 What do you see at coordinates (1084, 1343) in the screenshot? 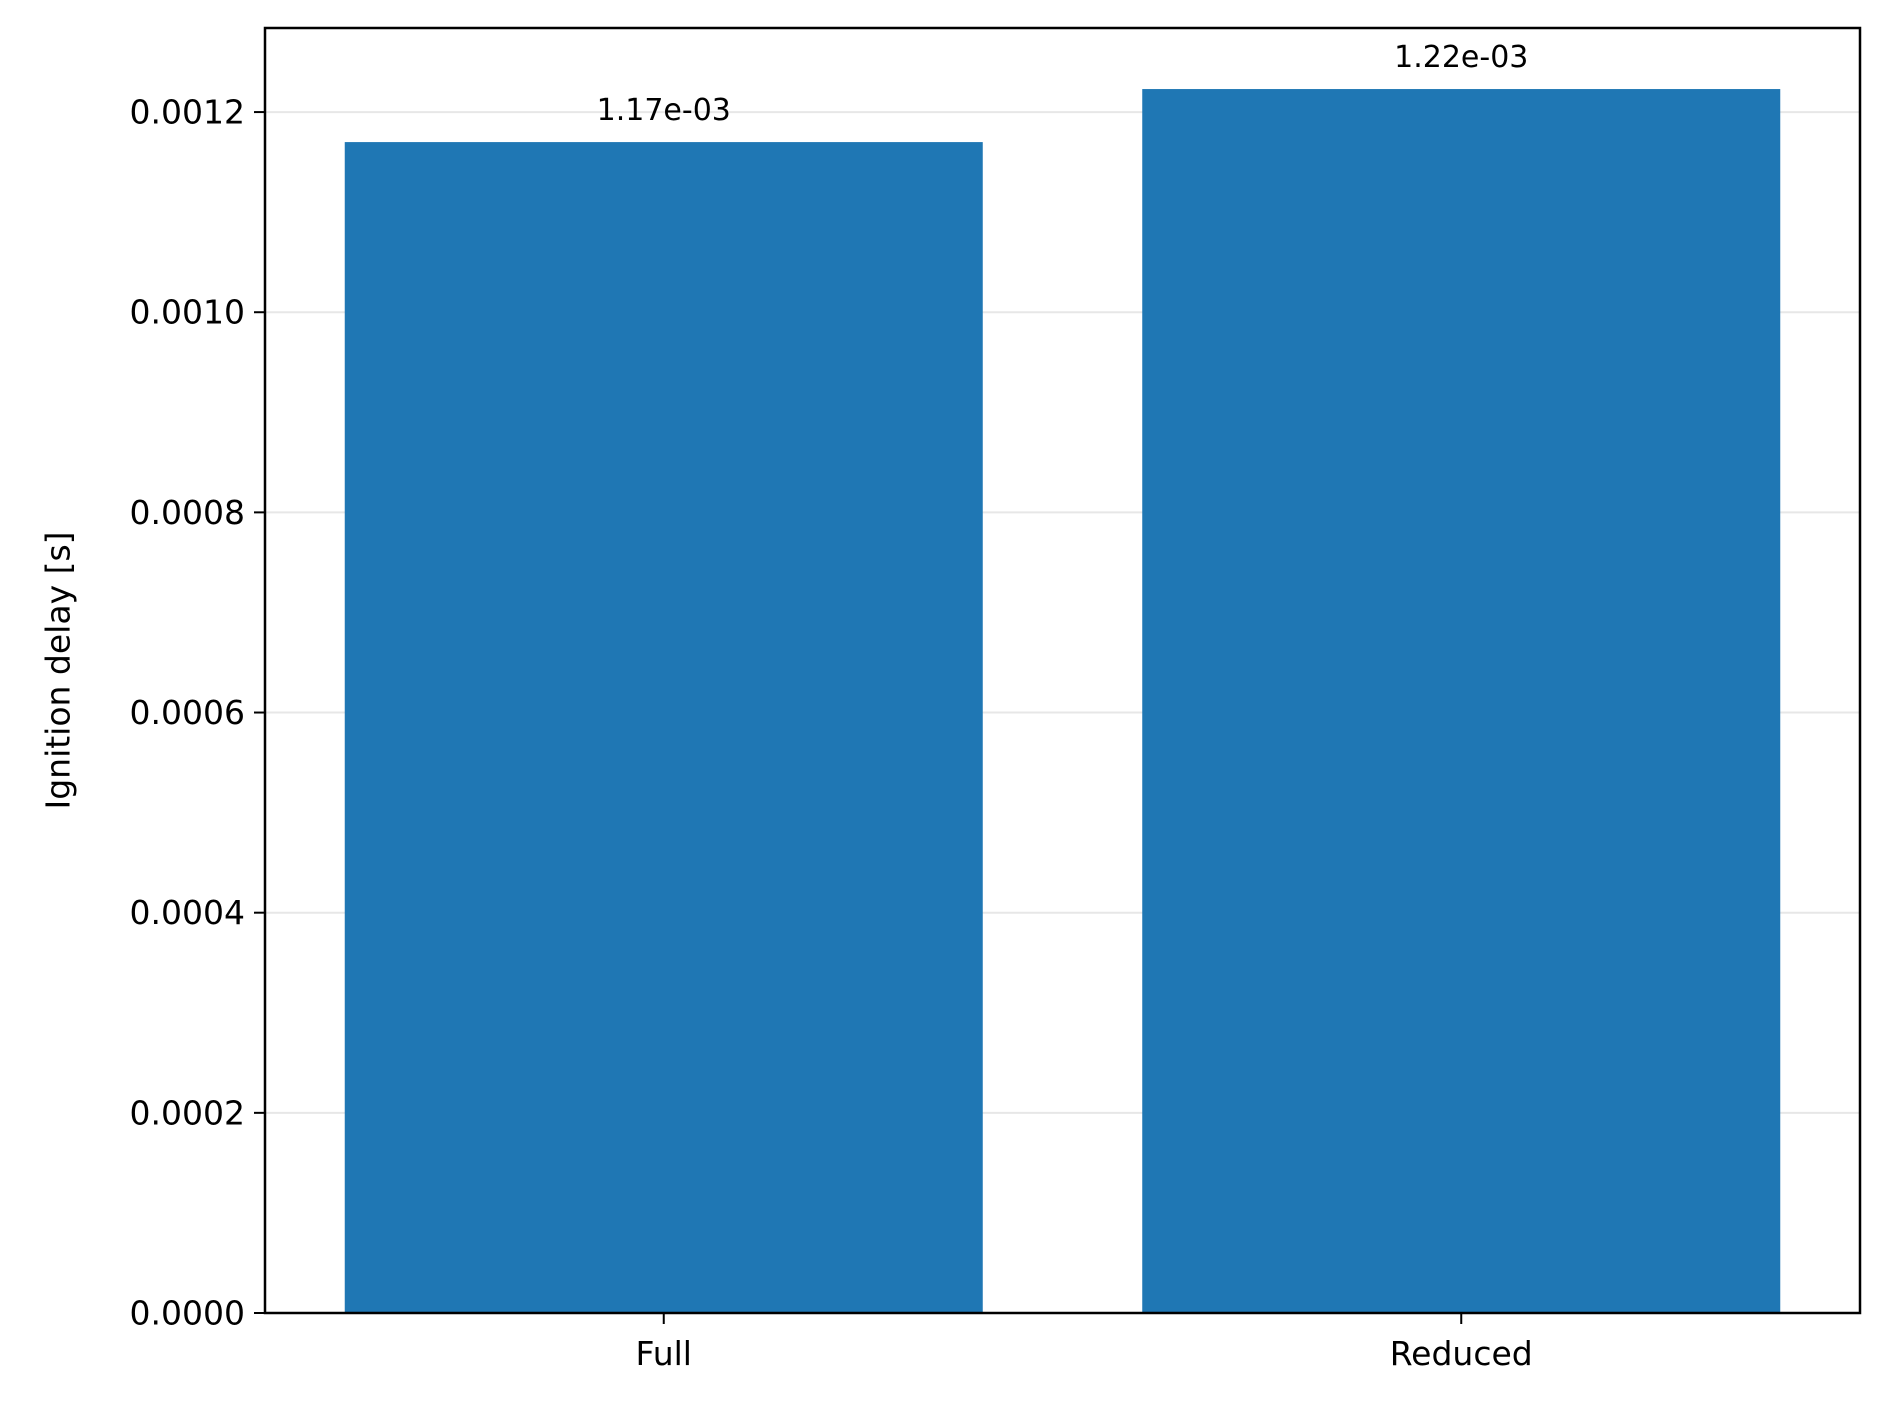
I see `x-axis-ticks: Full Reduced` at bounding box center [1084, 1343].